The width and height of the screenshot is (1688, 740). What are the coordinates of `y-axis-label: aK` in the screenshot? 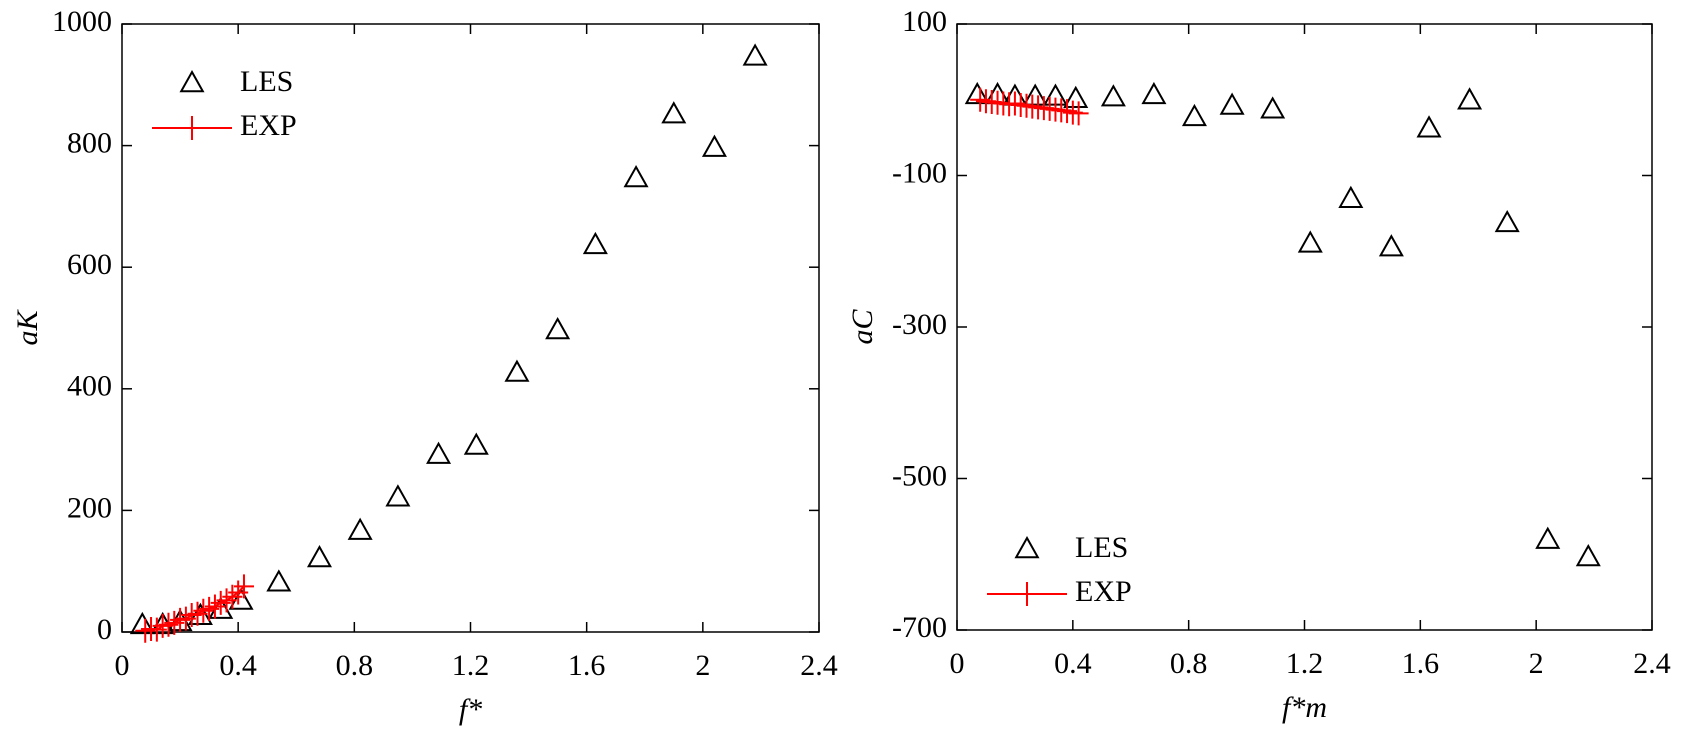 It's located at (27, 327).